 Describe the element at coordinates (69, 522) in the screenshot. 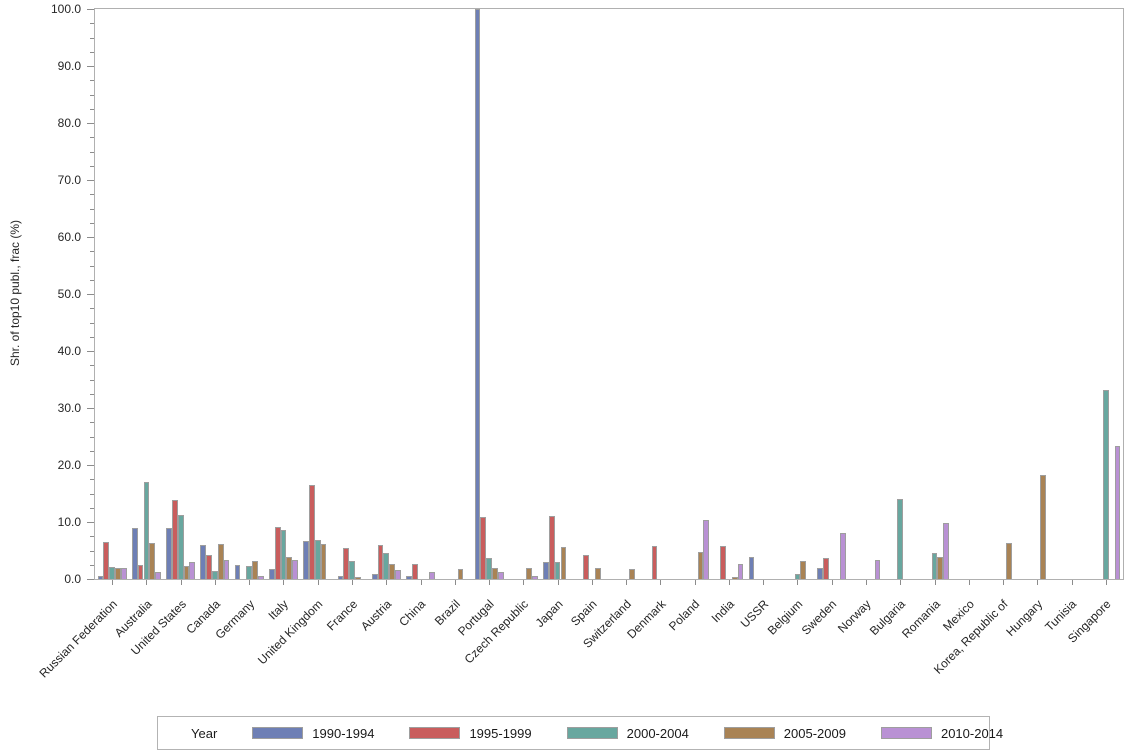

I see `y-tick-label: 10.0` at that location.